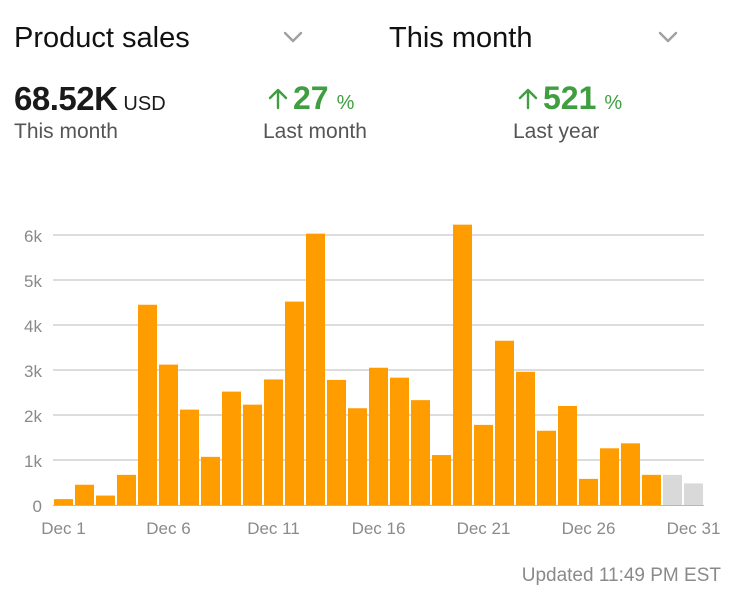 Image resolution: width=738 pixels, height=593 pixels. I want to click on growth-last-month-unit: %, so click(345, 103).